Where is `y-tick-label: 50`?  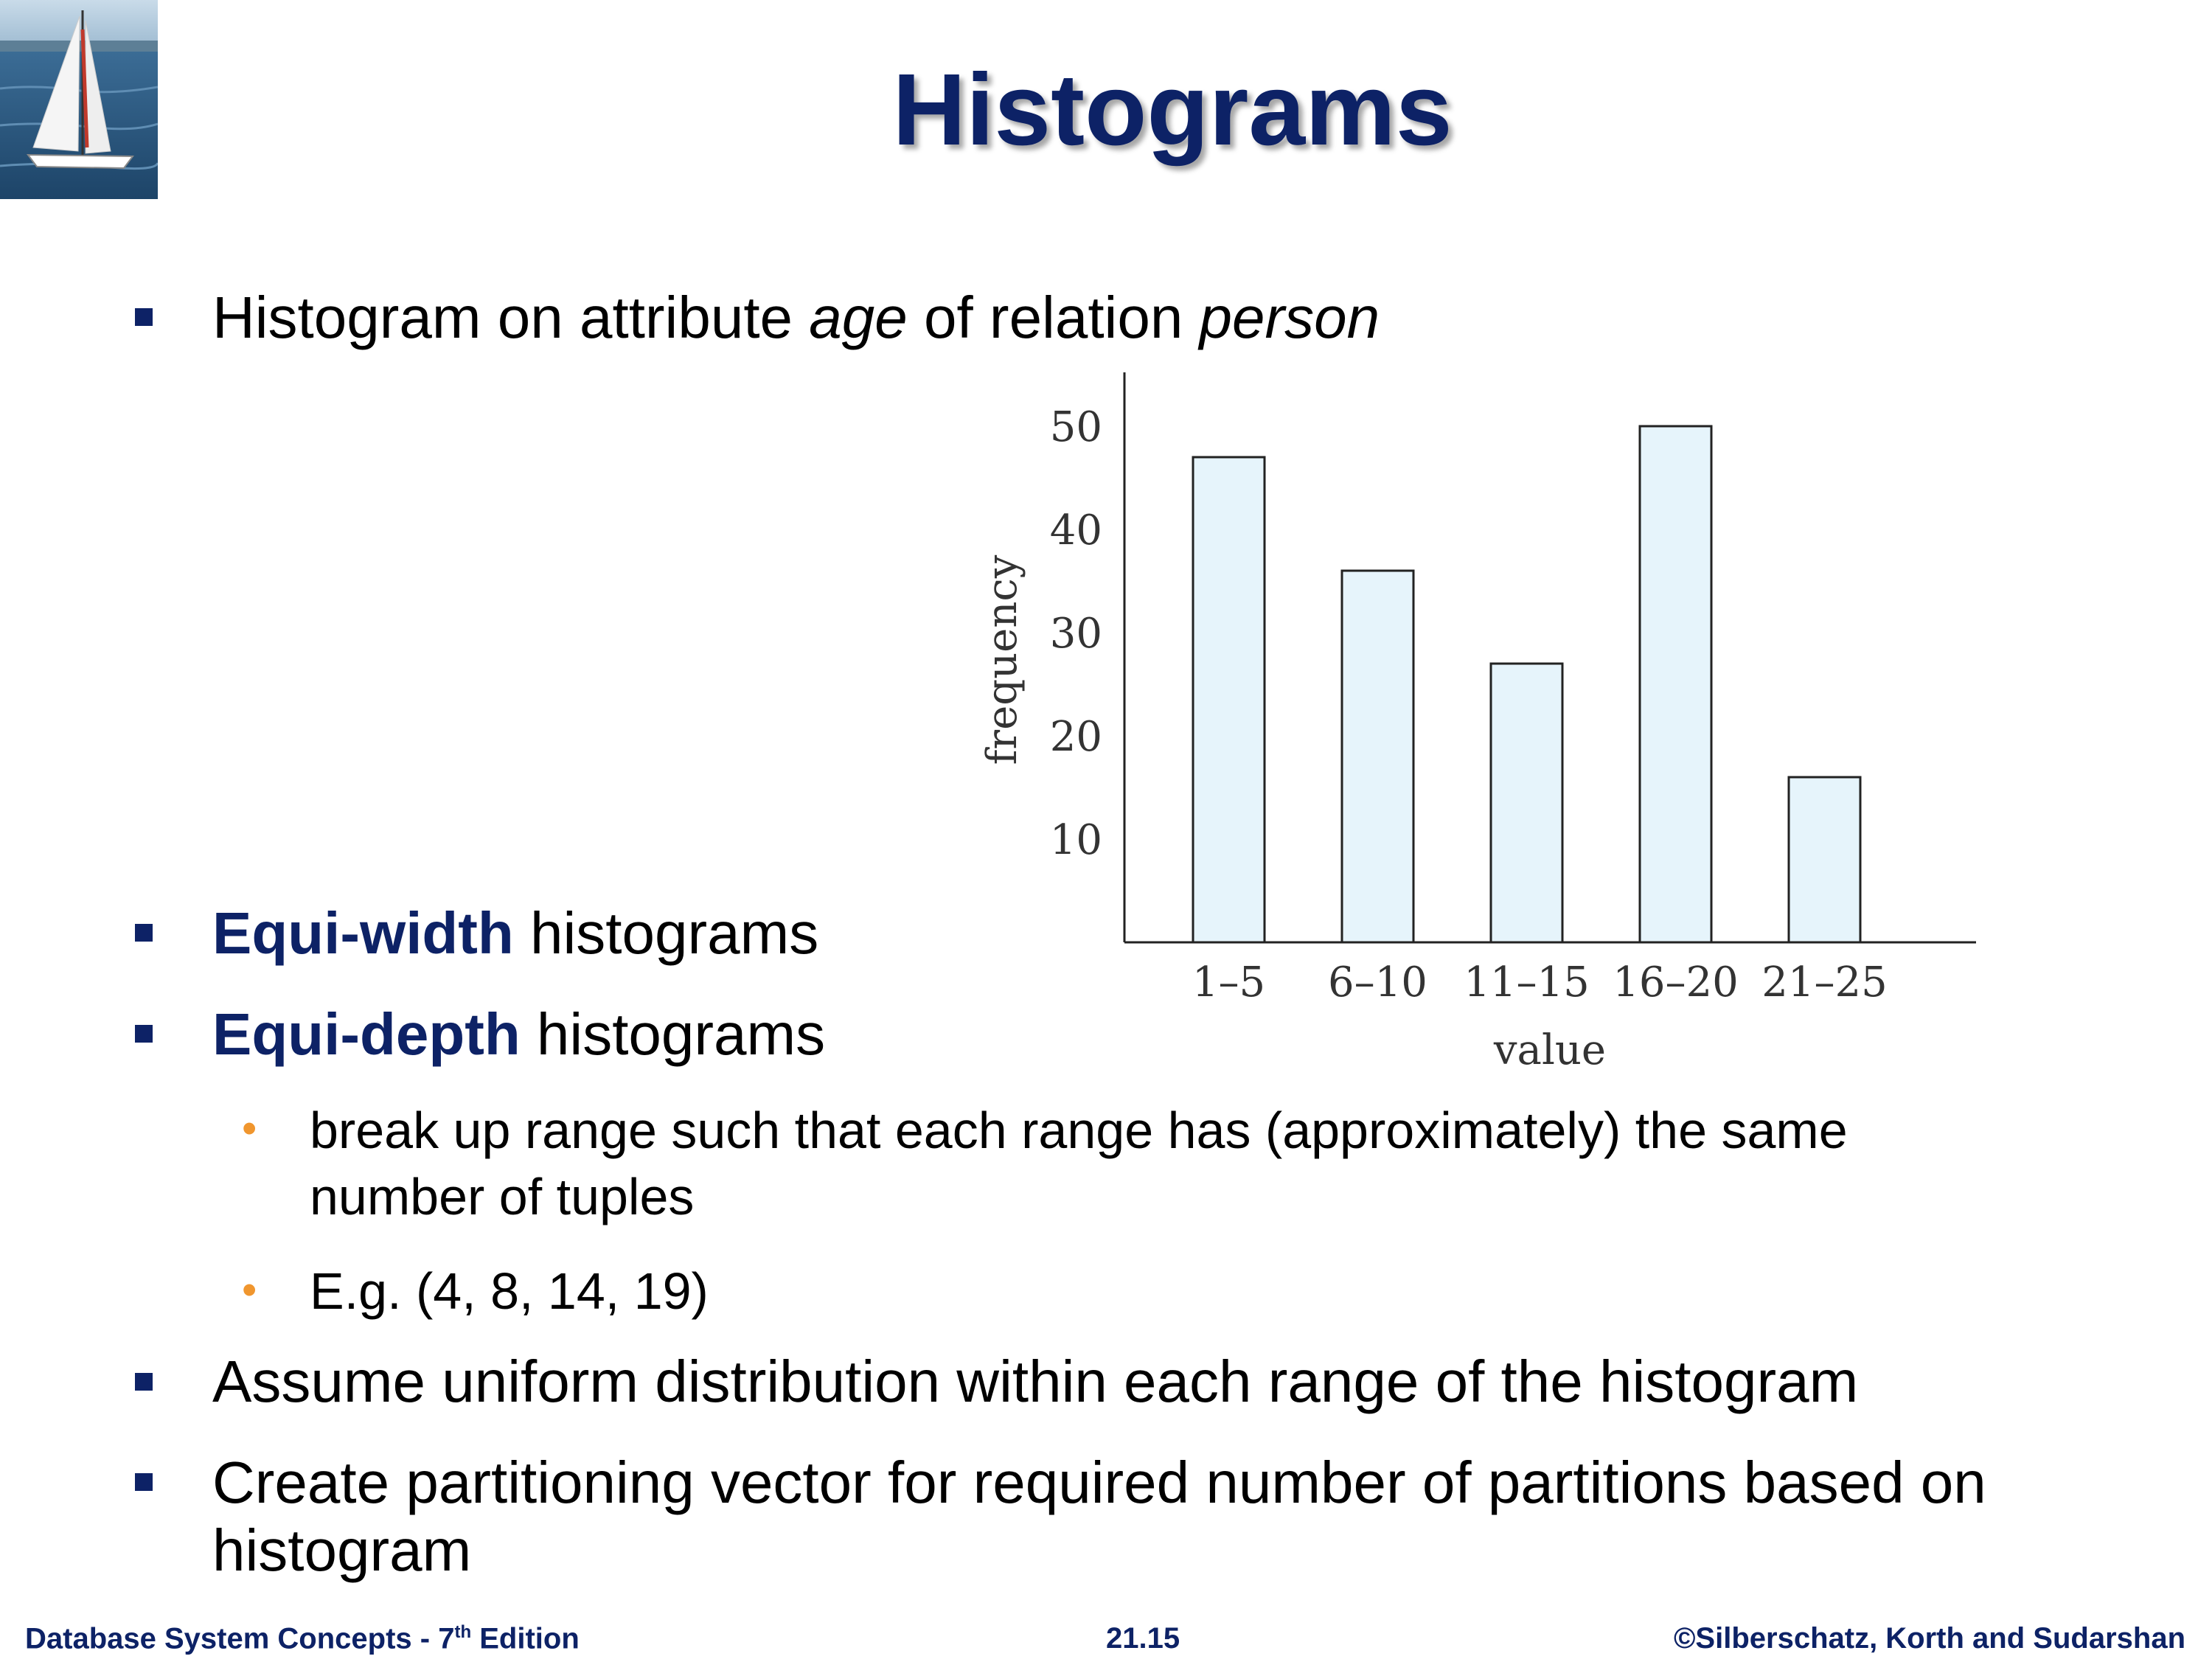 y-tick-label: 50 is located at coordinates (1076, 427).